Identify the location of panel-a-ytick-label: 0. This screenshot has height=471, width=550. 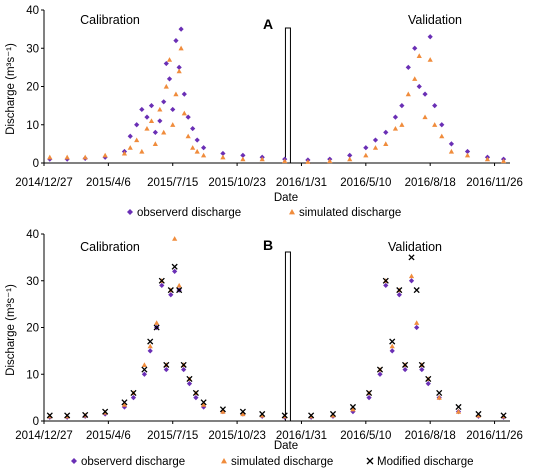
(36, 164).